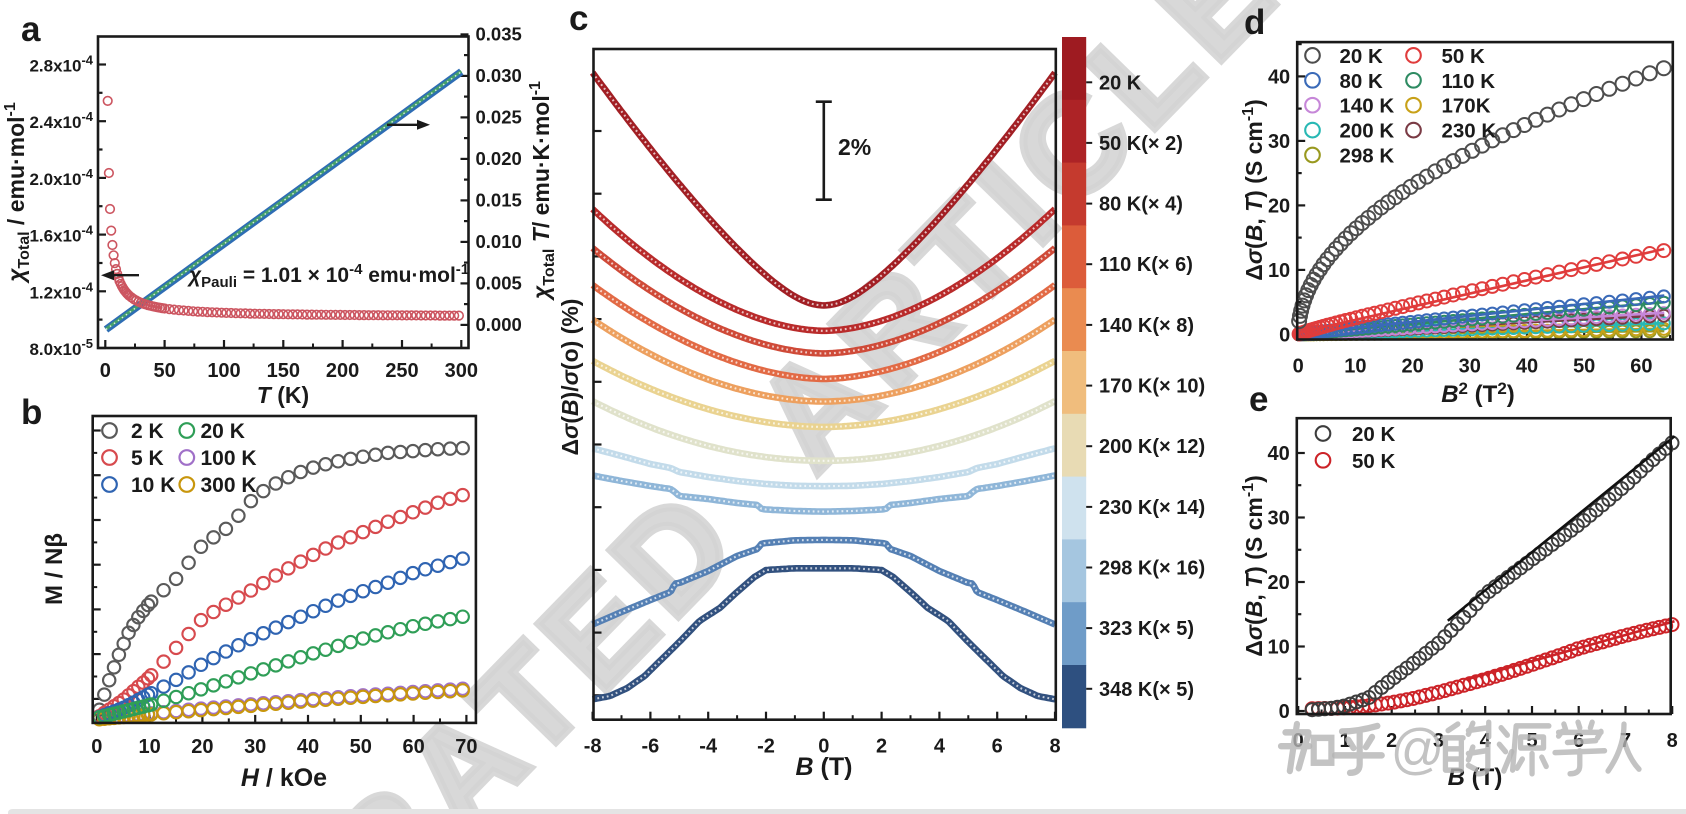 The image size is (1686, 814). What do you see at coordinates (1146, 326) in the screenshot?
I see `svg-text: 140 K(× 8)` at bounding box center [1146, 326].